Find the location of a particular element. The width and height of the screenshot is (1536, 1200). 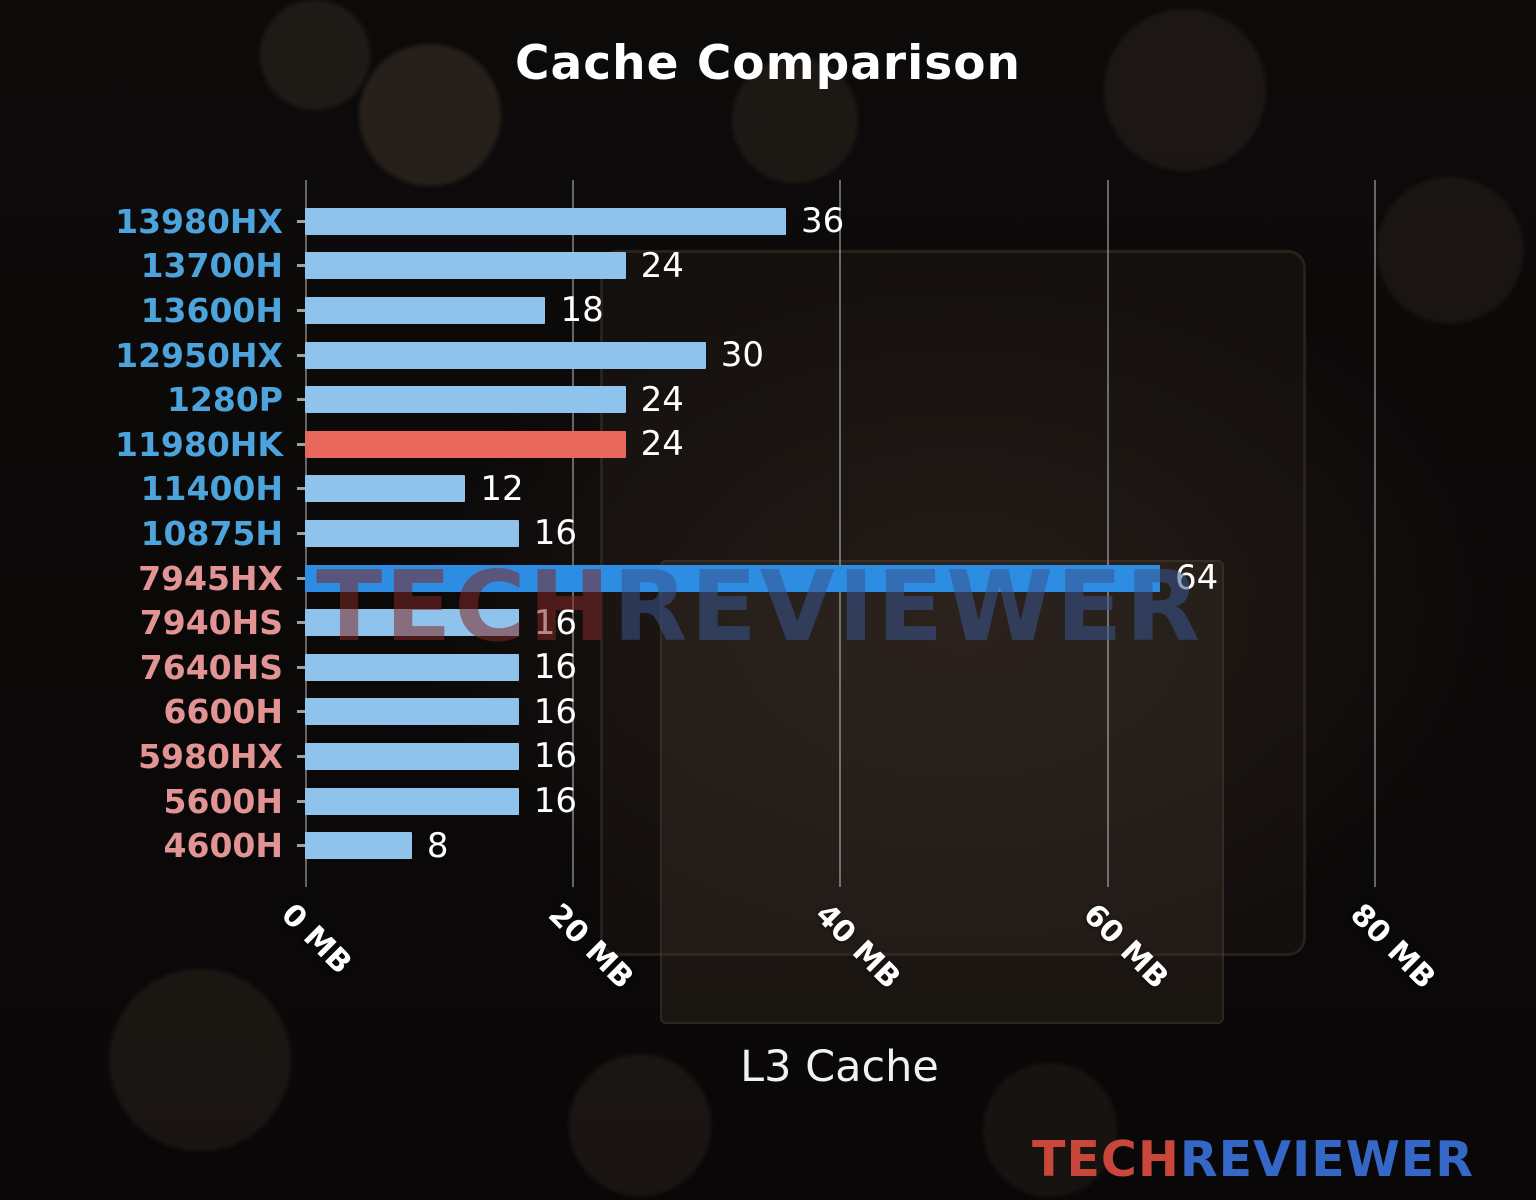

value-label: 64 is located at coordinates (1197, 578).